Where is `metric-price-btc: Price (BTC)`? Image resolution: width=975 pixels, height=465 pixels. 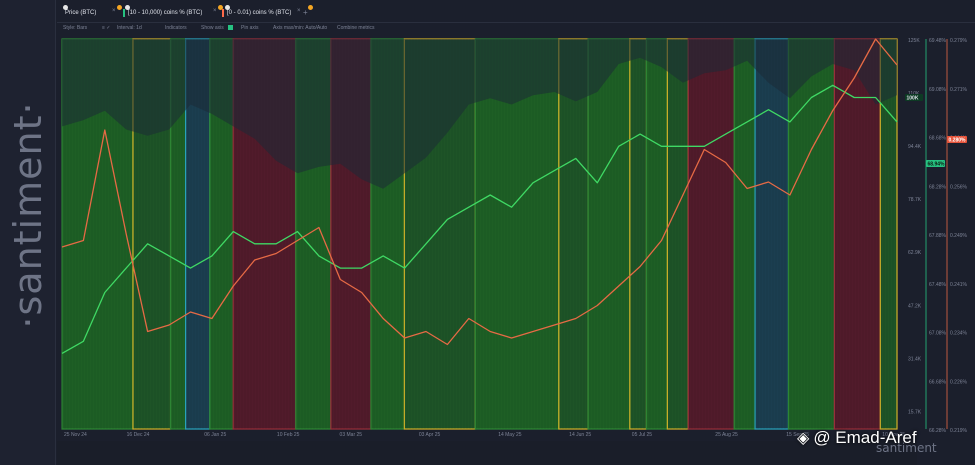 metric-price-btc: Price (BTC) is located at coordinates (80, 12).